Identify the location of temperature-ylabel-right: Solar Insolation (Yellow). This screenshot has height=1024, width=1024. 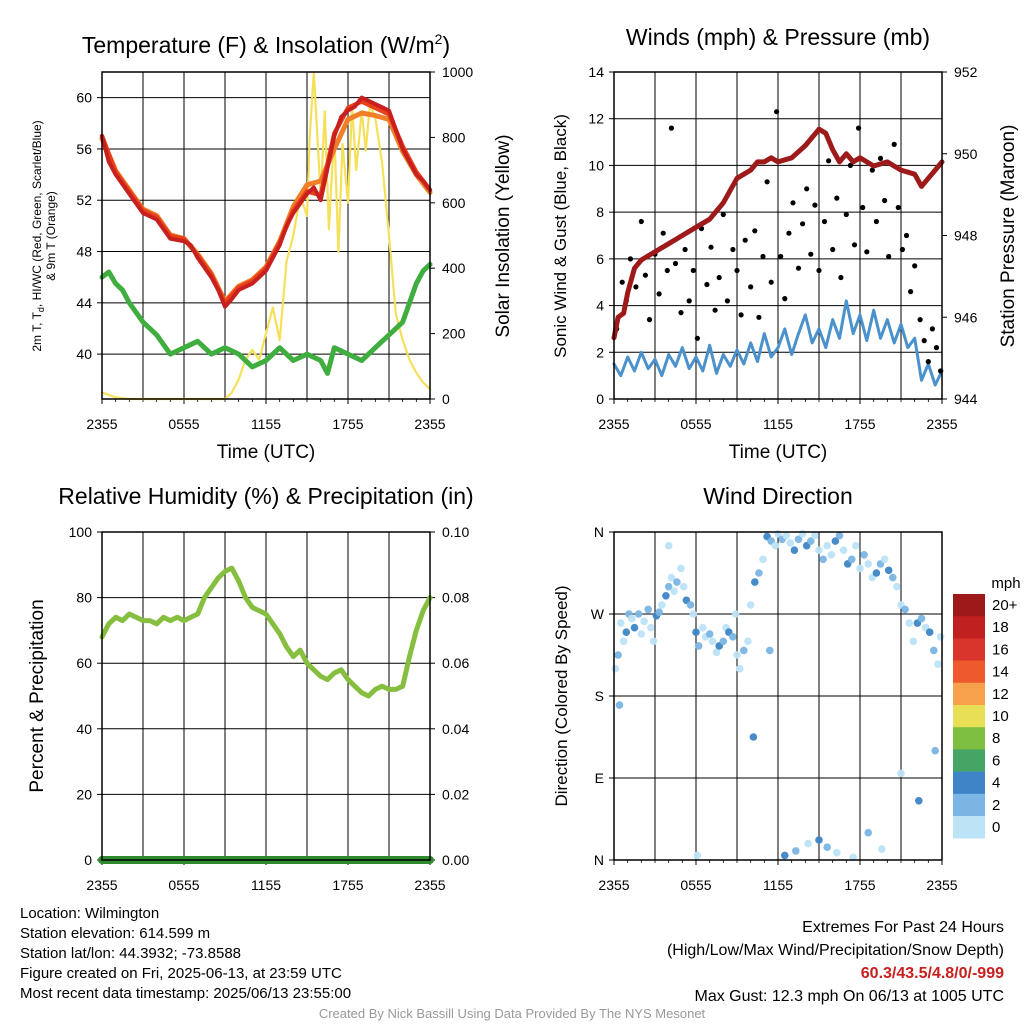
(503, 235).